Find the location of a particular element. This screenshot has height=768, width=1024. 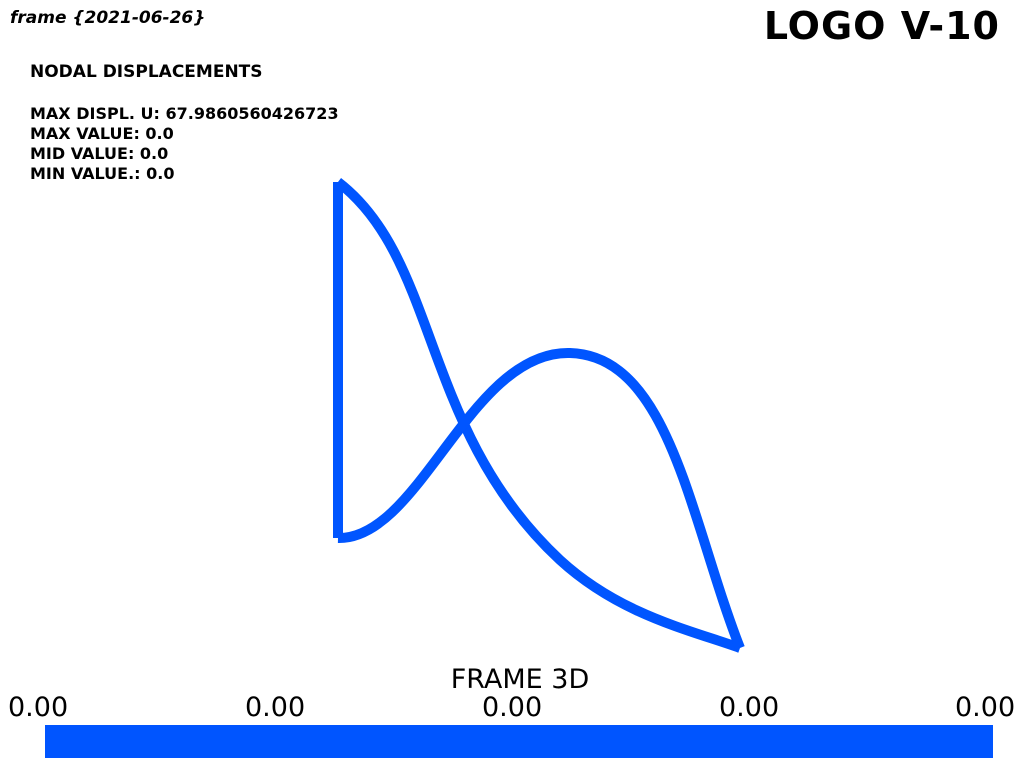

scalar-bar-colorbar is located at coordinates (519, 741).